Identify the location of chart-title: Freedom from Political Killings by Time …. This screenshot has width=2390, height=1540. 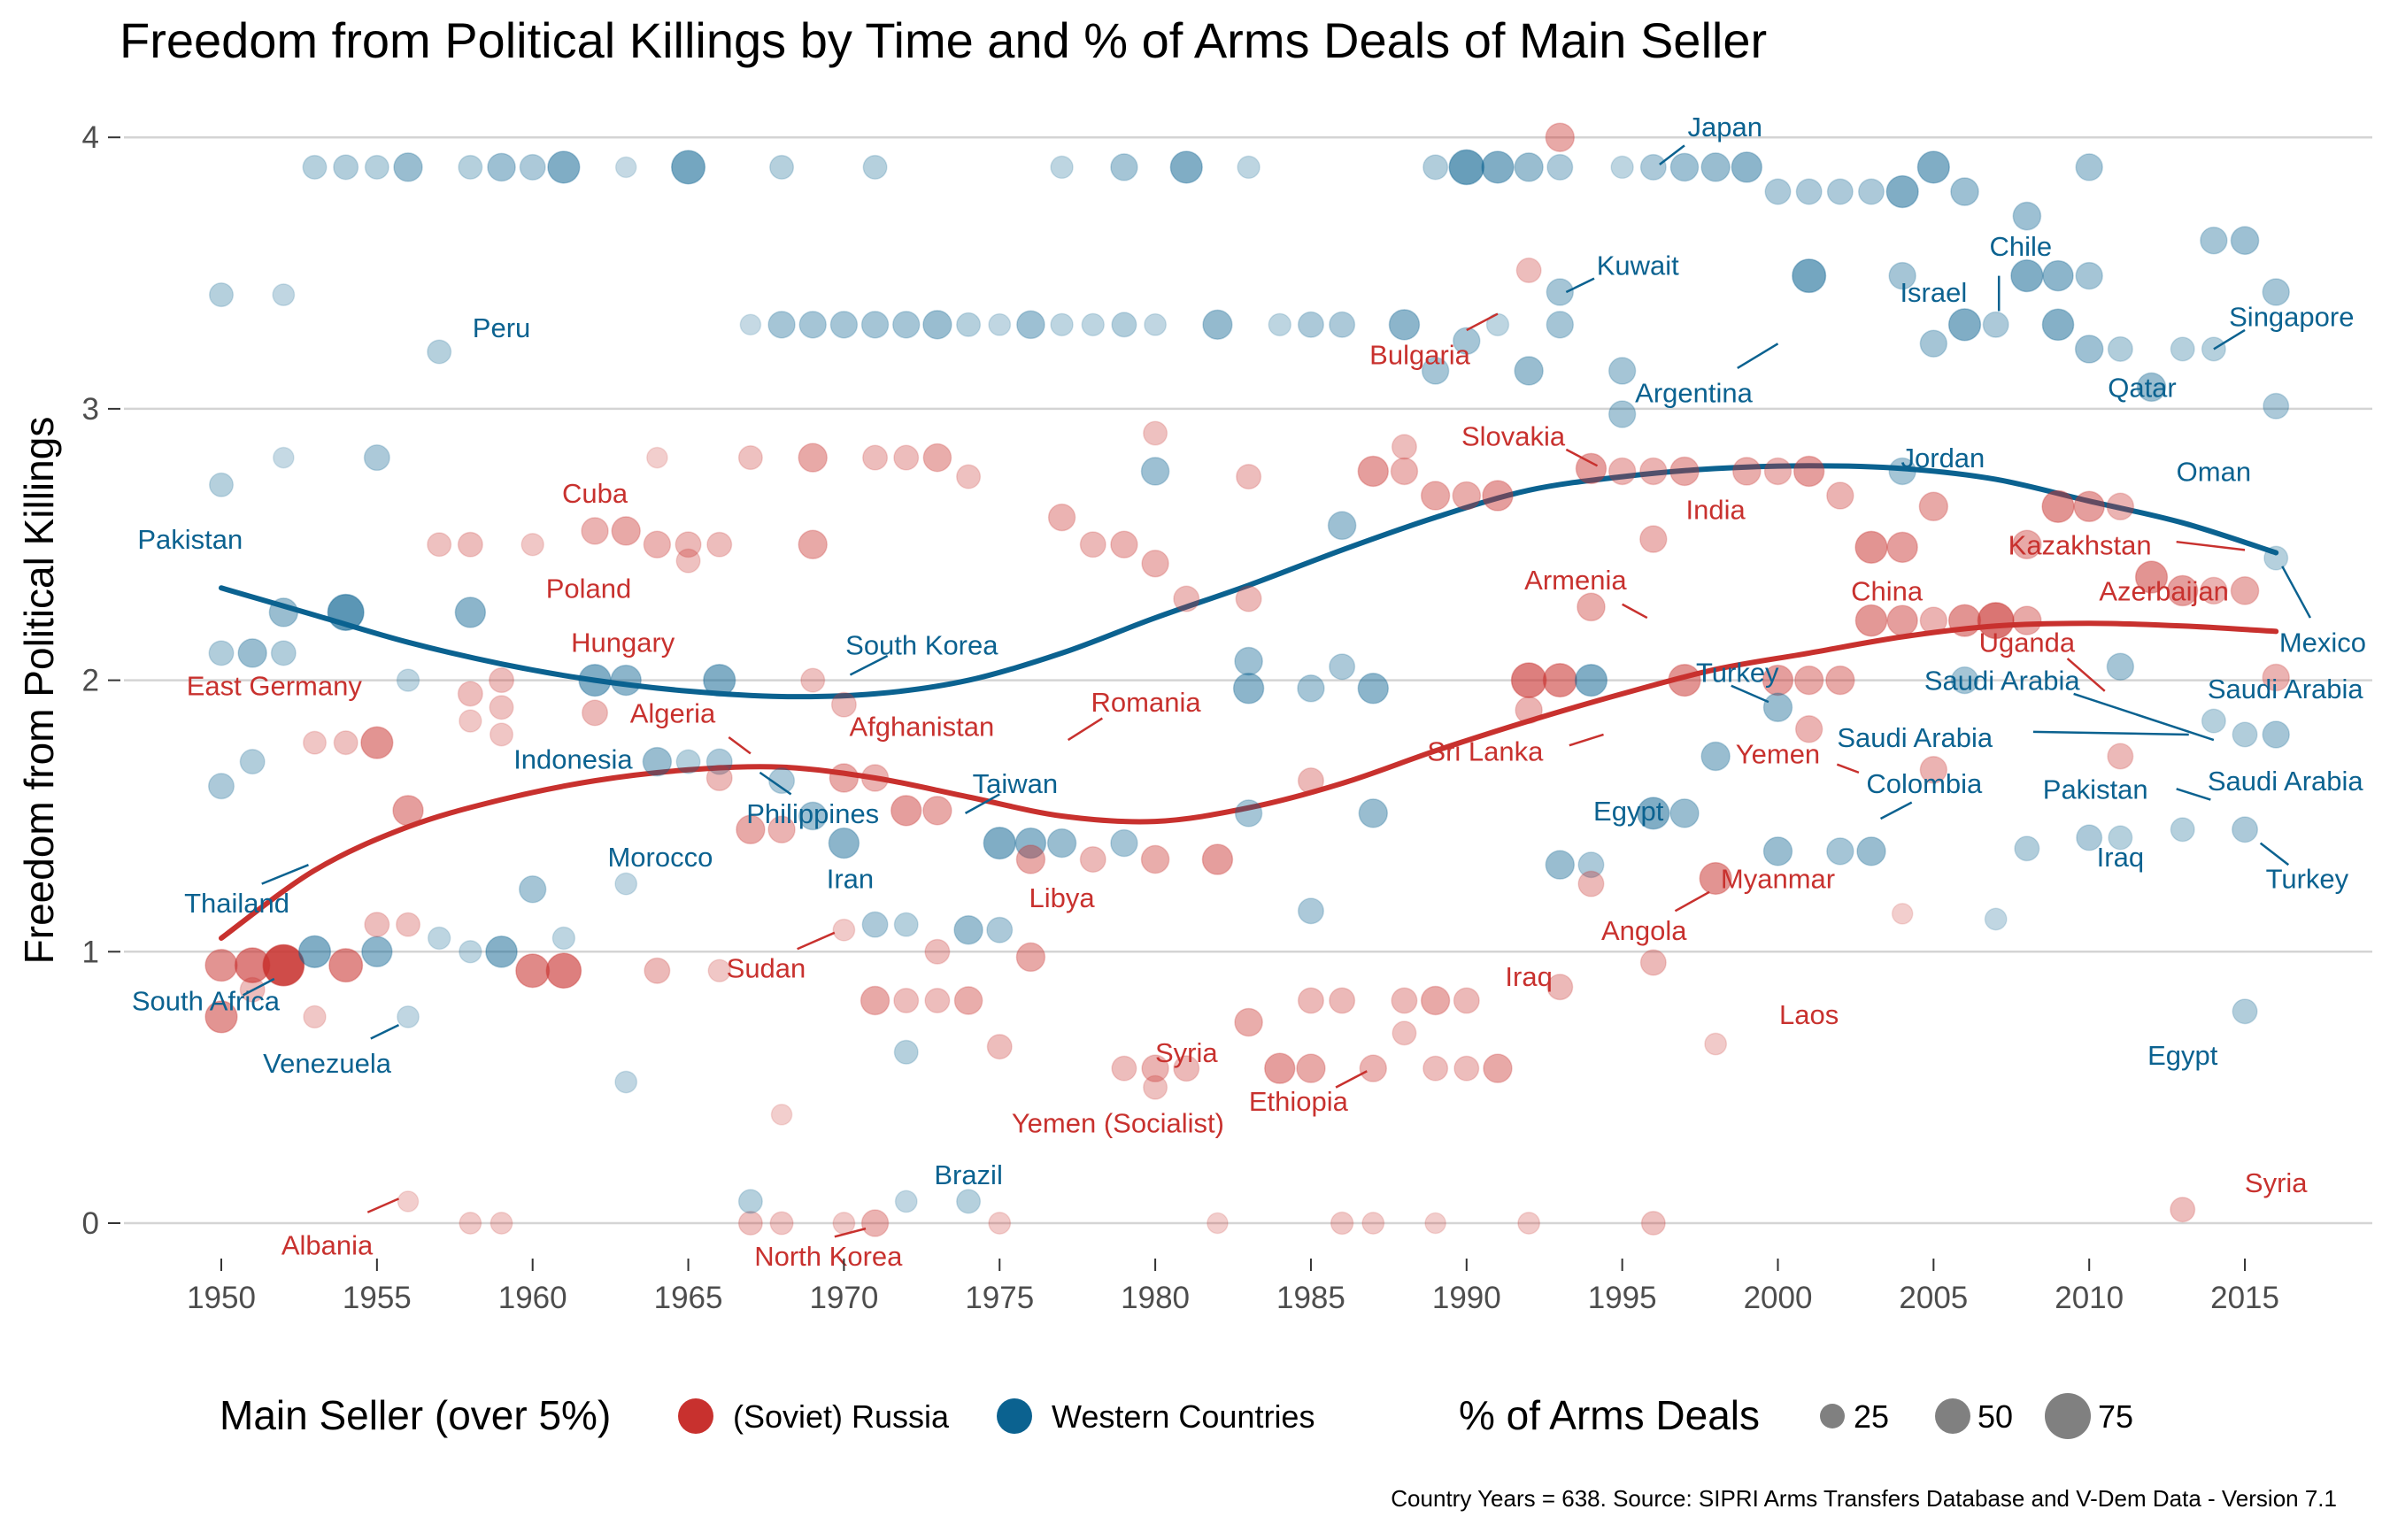
(943, 40).